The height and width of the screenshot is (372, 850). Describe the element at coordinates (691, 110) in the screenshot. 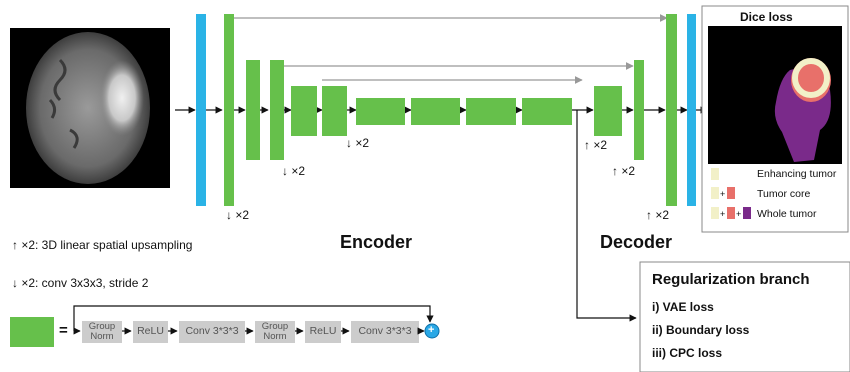

I see `output-conv-block` at that location.